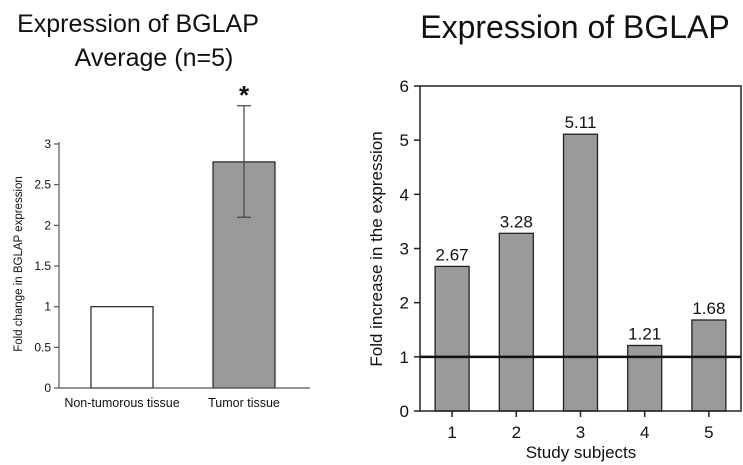 Image resolution: width=743 pixels, height=465 pixels. I want to click on left-bar, so click(122, 347).